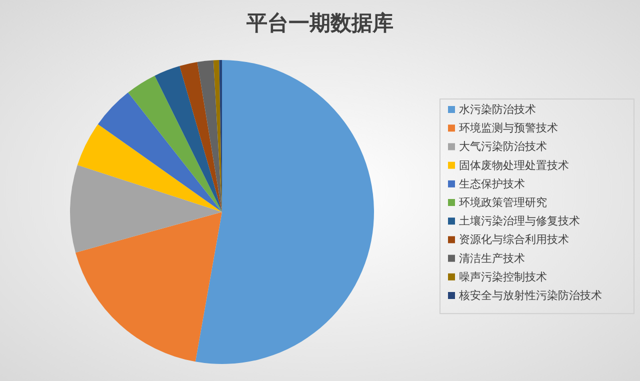  What do you see at coordinates (492, 183) in the screenshot?
I see `legend-label: 生态保护技术` at bounding box center [492, 183].